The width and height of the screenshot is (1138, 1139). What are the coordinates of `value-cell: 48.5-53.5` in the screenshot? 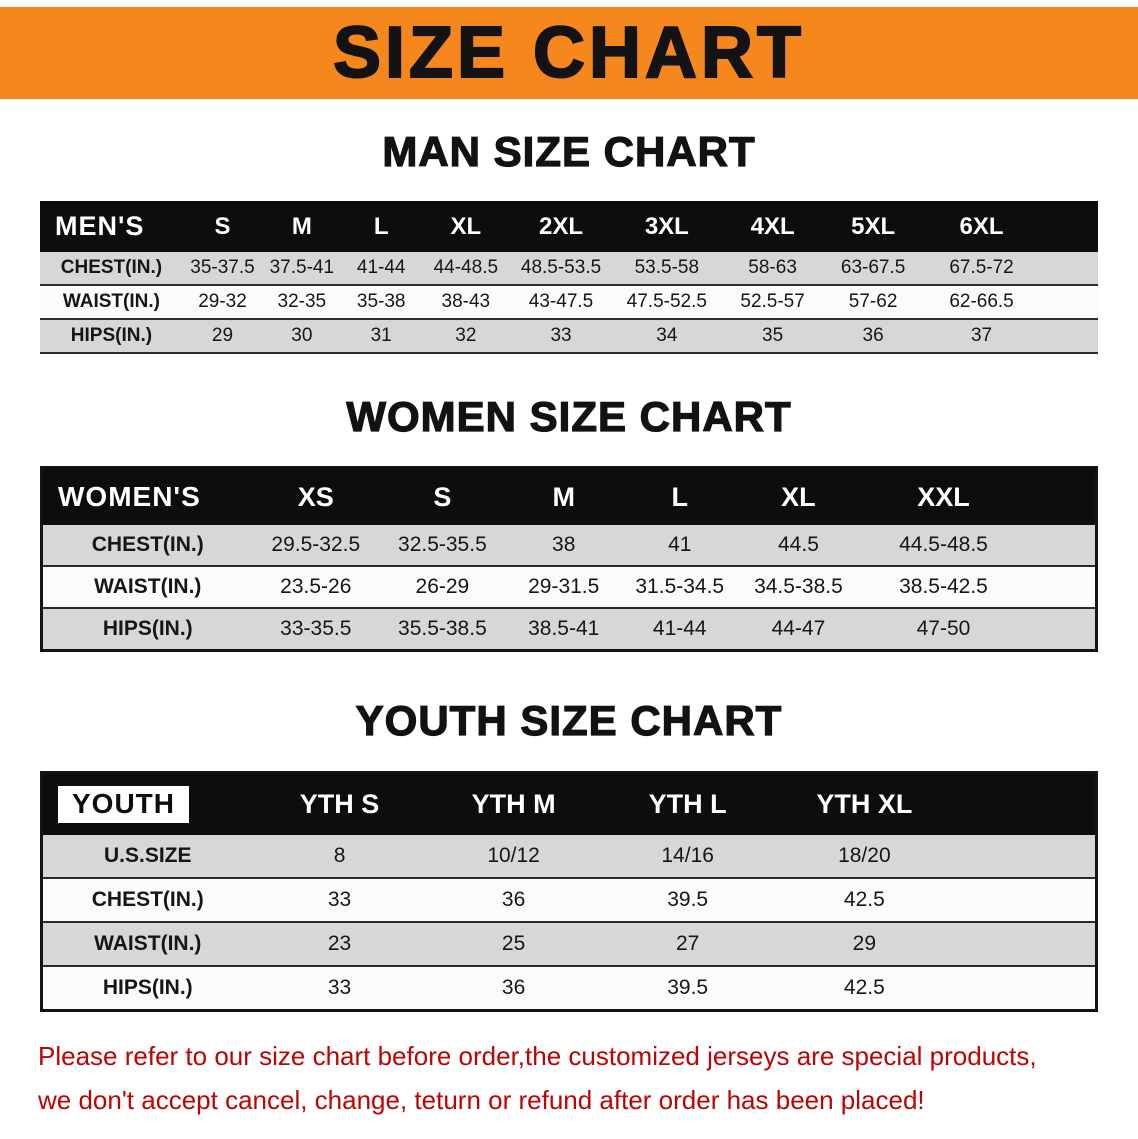 It's located at (561, 268).